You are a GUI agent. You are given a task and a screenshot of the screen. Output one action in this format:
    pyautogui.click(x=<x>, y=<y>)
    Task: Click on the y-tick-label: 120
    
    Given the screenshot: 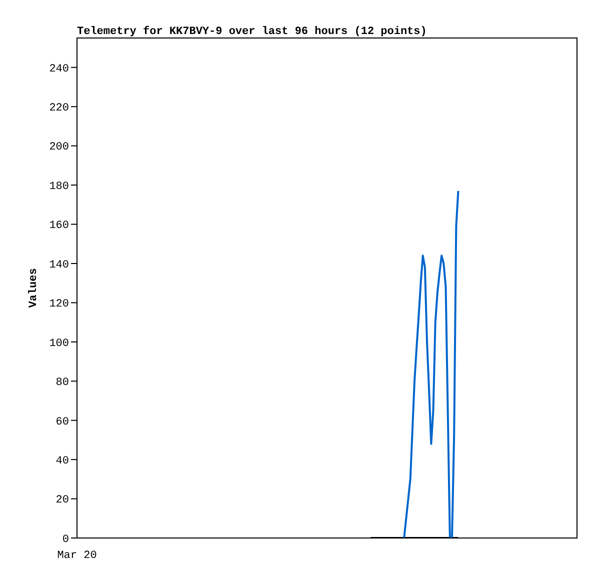 What is the action you would take?
    pyautogui.click(x=59, y=304)
    